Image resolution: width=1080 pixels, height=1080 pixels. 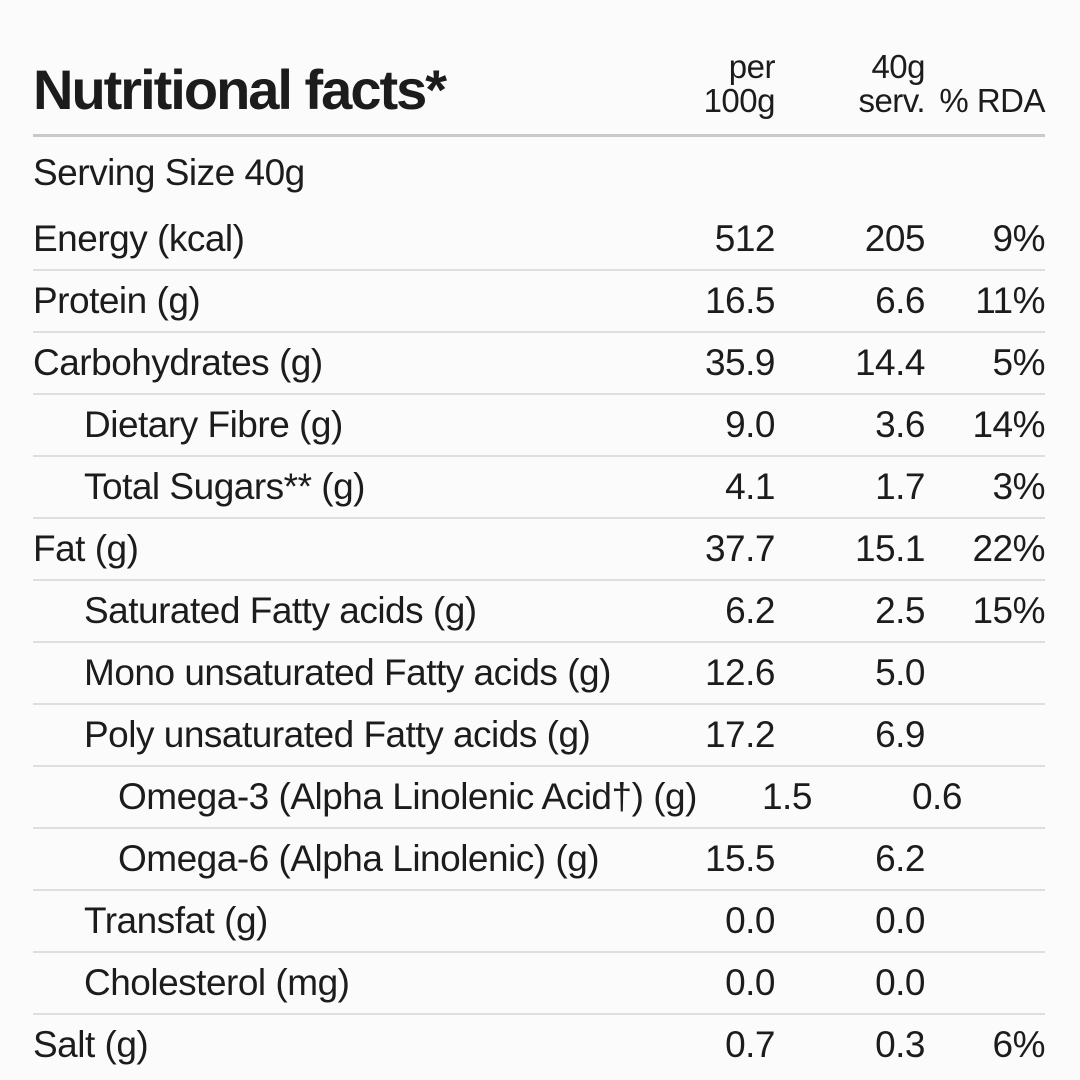 What do you see at coordinates (240, 89) in the screenshot?
I see `page-title: Nutritional facts*` at bounding box center [240, 89].